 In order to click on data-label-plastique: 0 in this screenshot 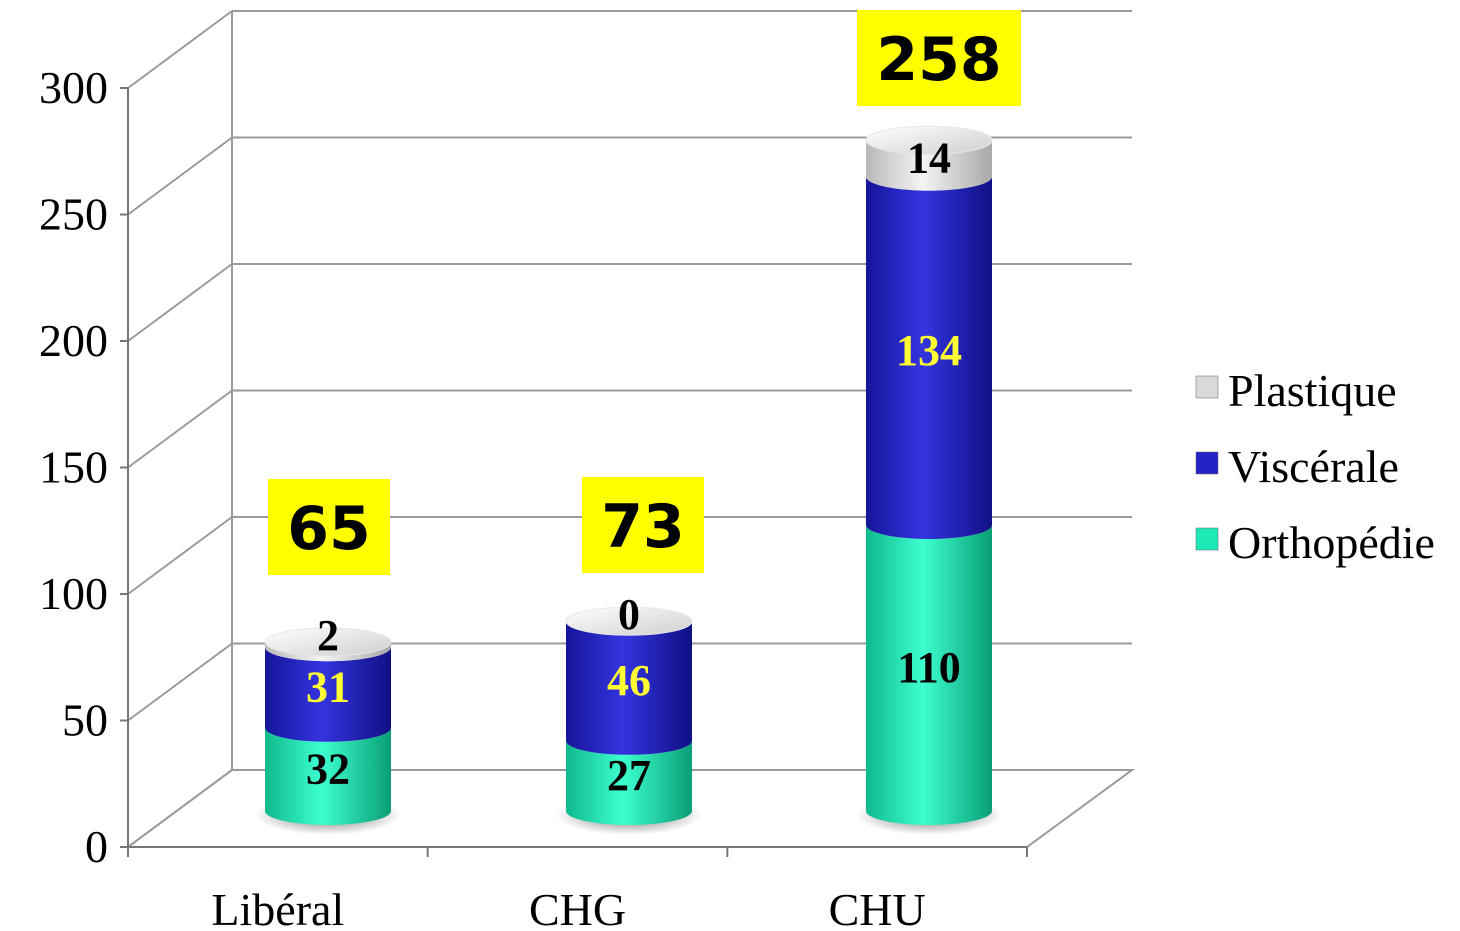, I will do `click(629, 614)`.